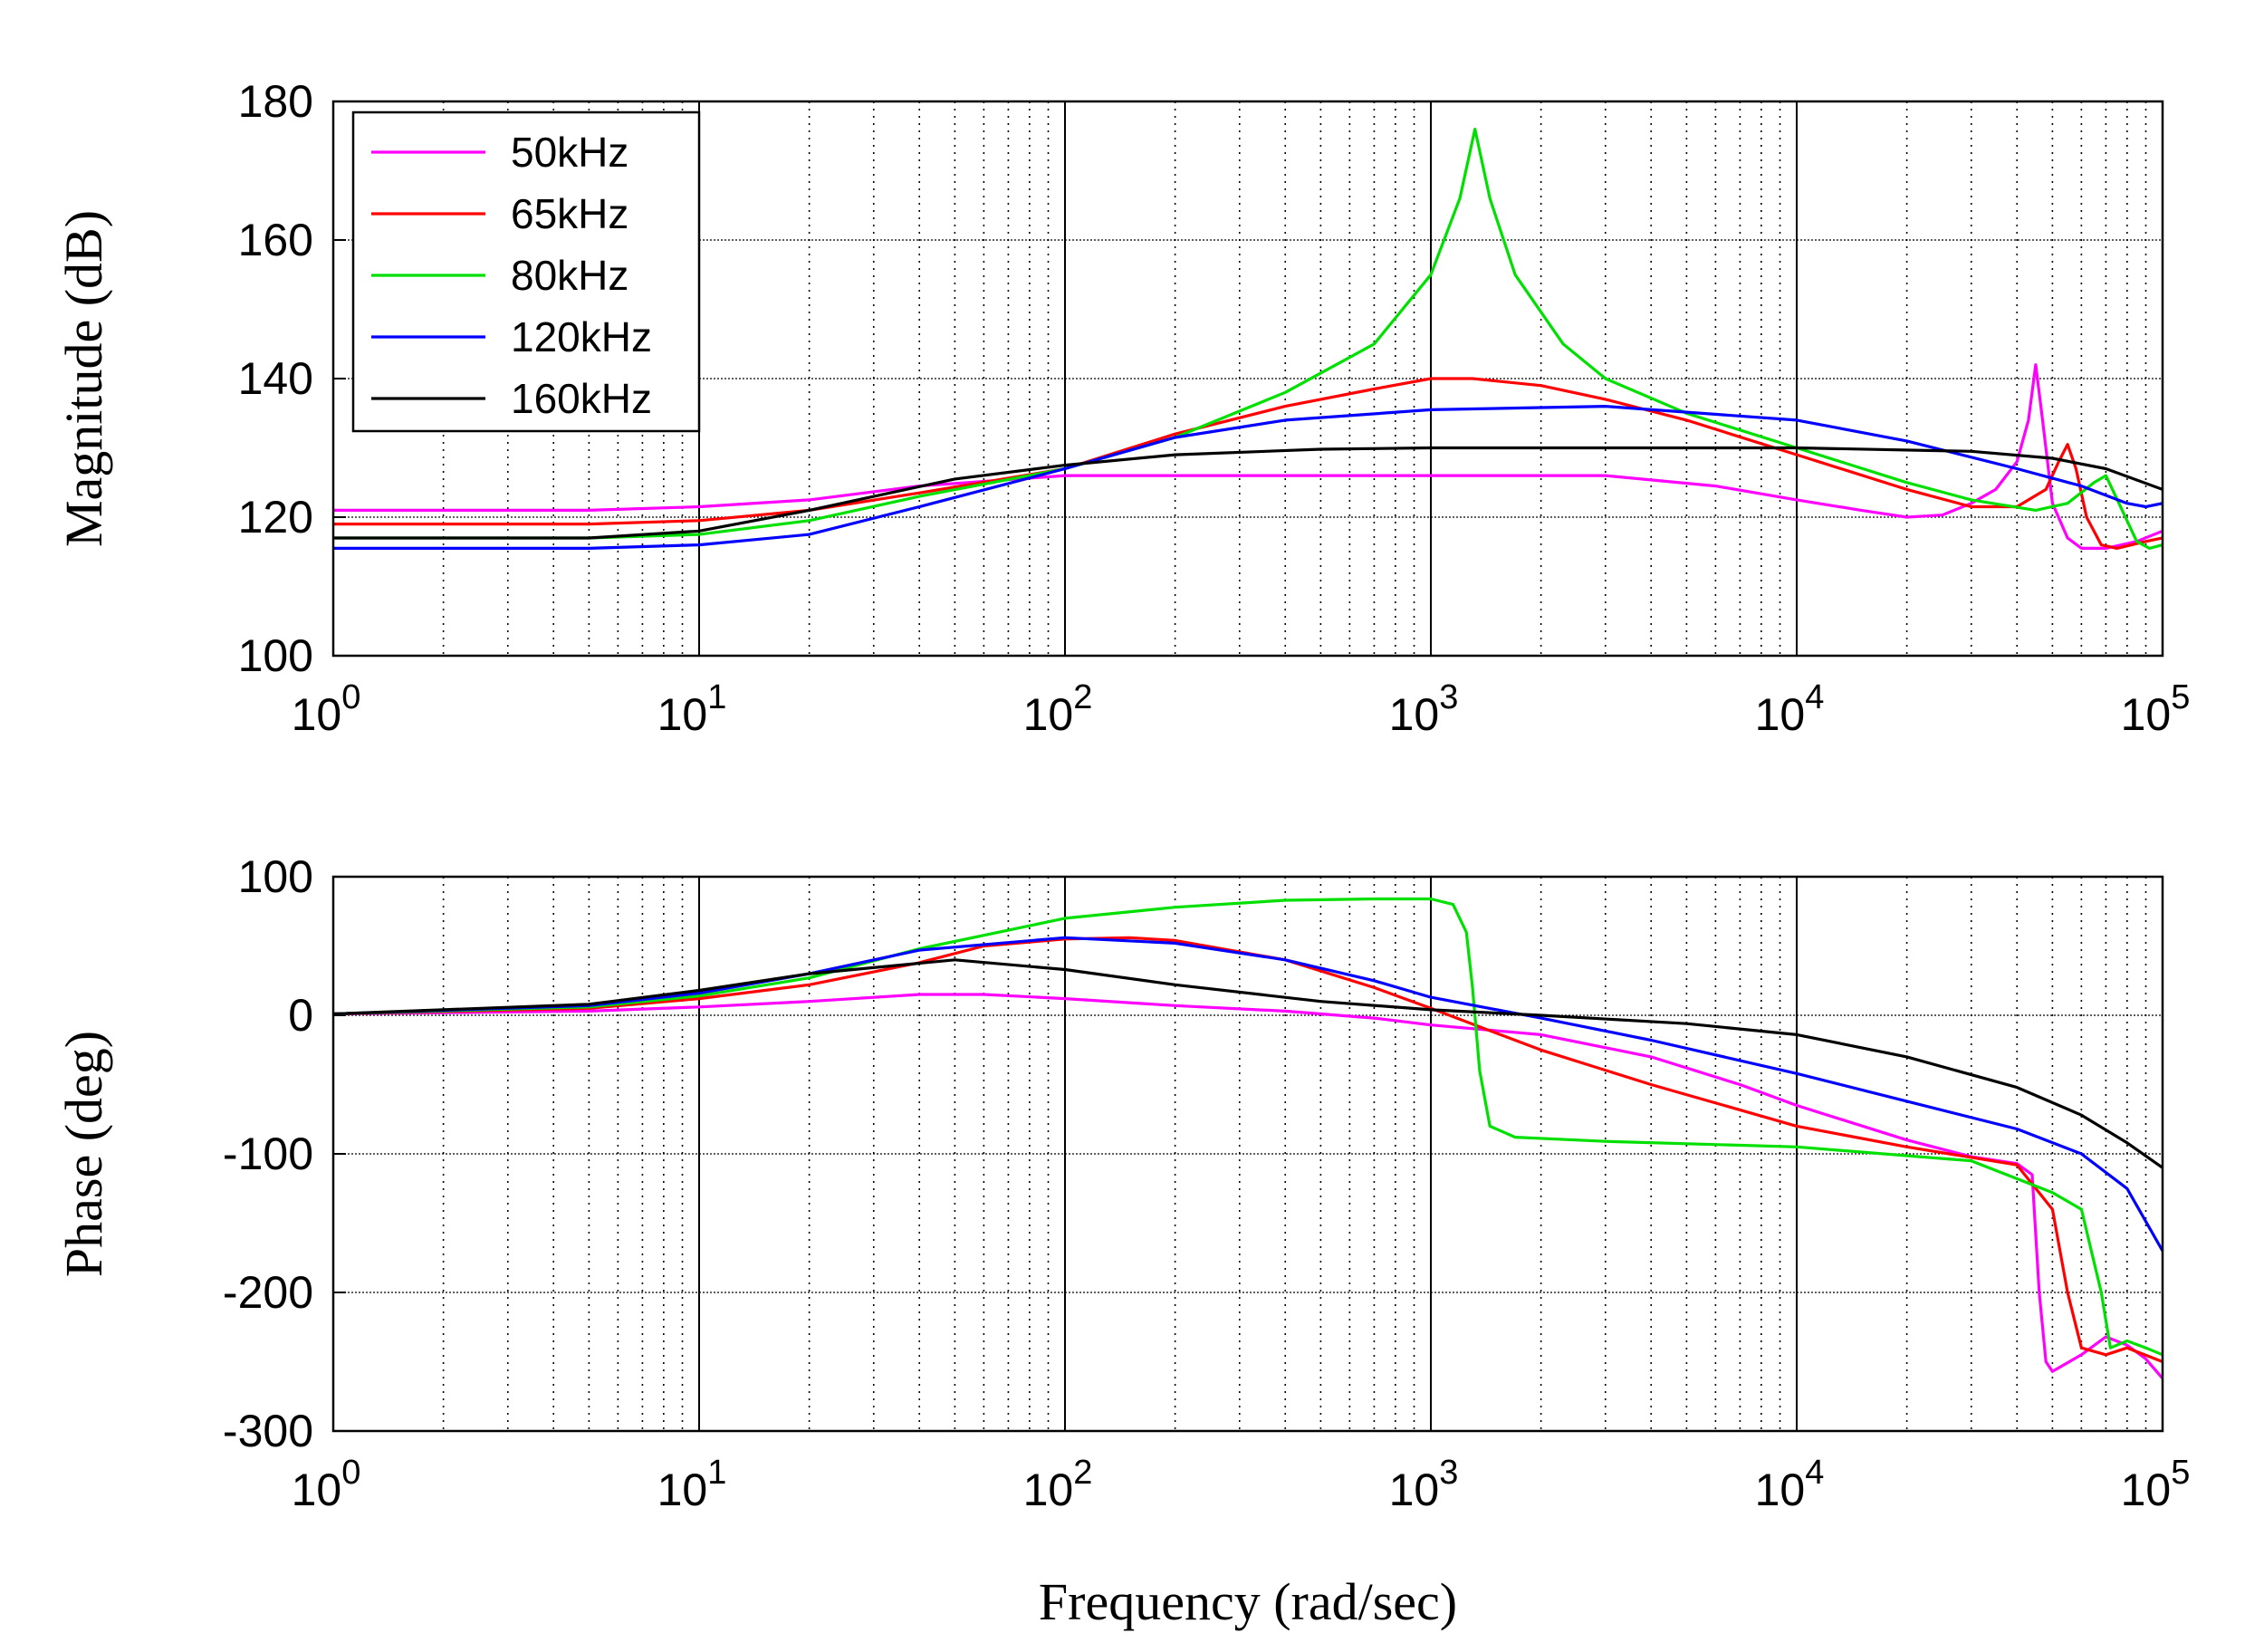 This screenshot has width=2264, height=1652. Describe the element at coordinates (275, 378) in the screenshot. I see `magnitude-ytick-label: 140` at that location.